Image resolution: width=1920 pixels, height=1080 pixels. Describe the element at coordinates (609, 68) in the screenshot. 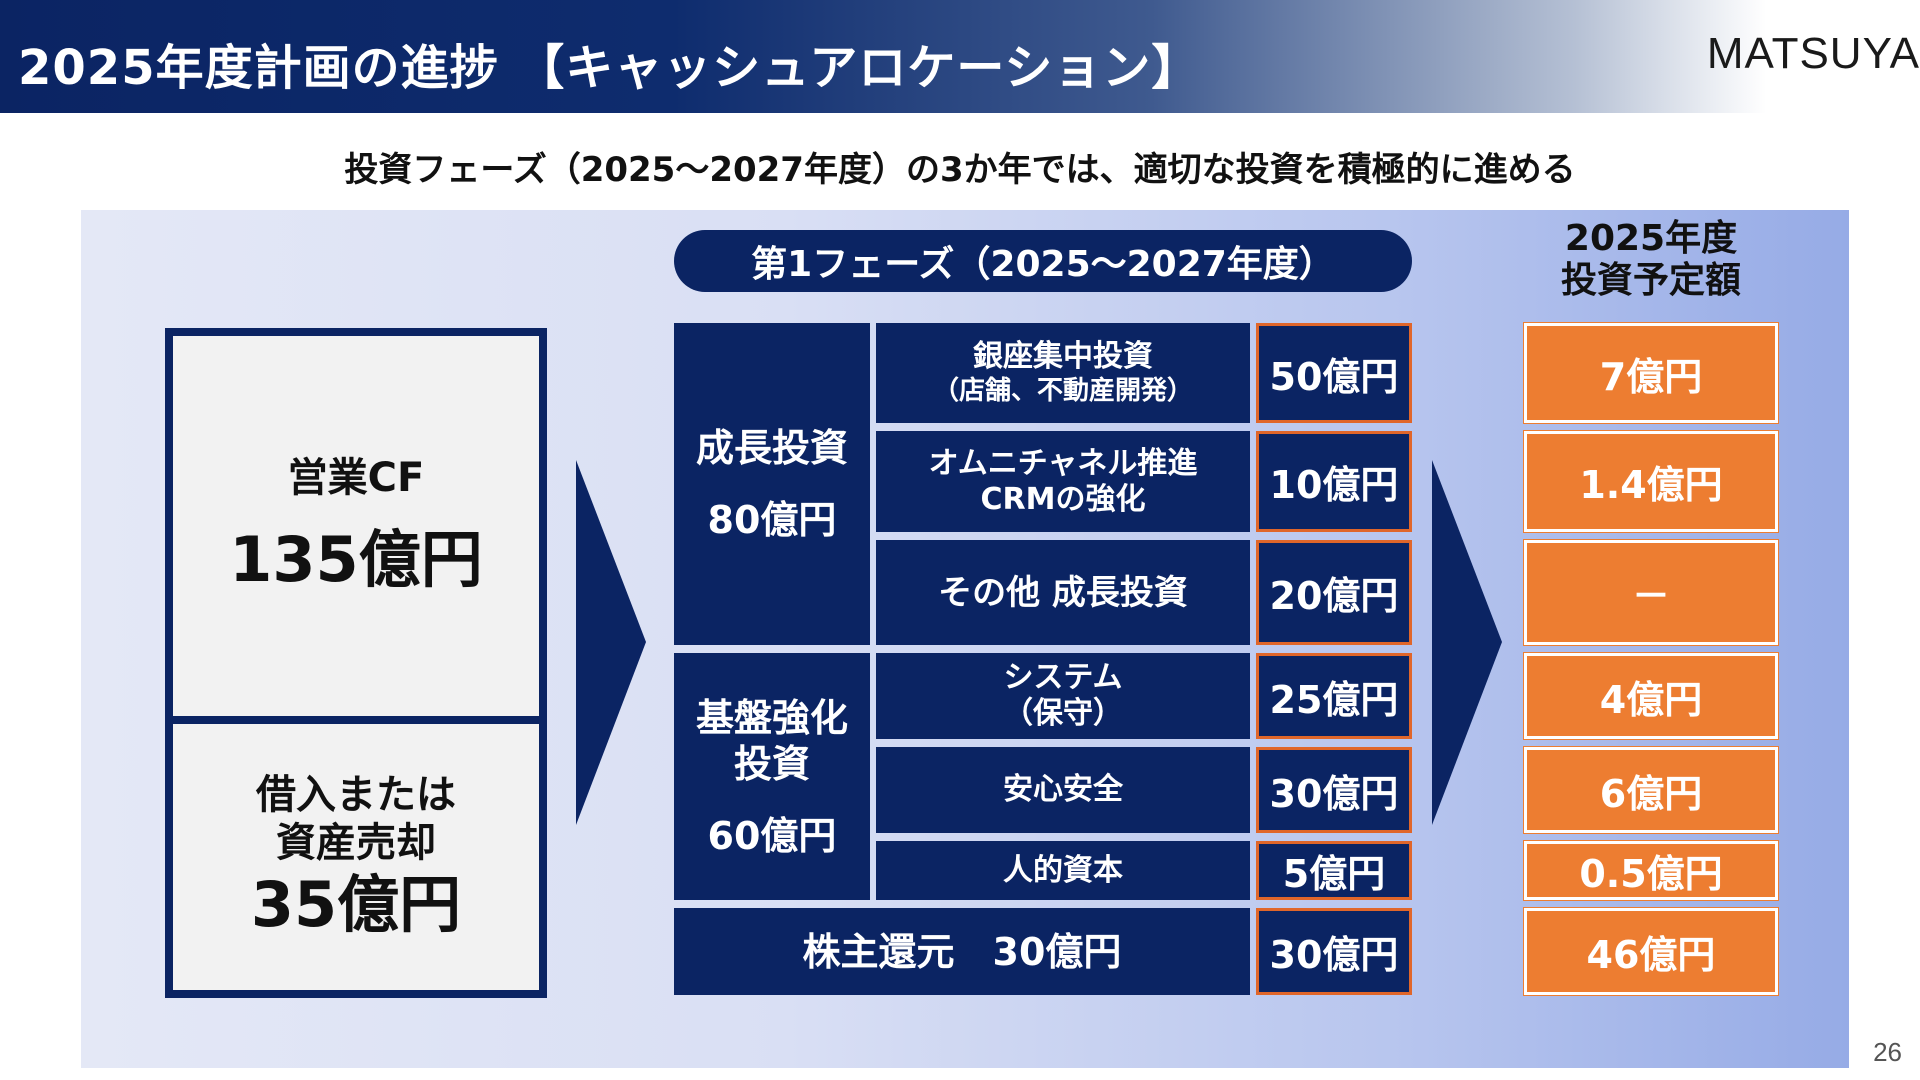

I see `page-title: 2025年度計画の進捗 【キャッシュアロケーション】` at that location.